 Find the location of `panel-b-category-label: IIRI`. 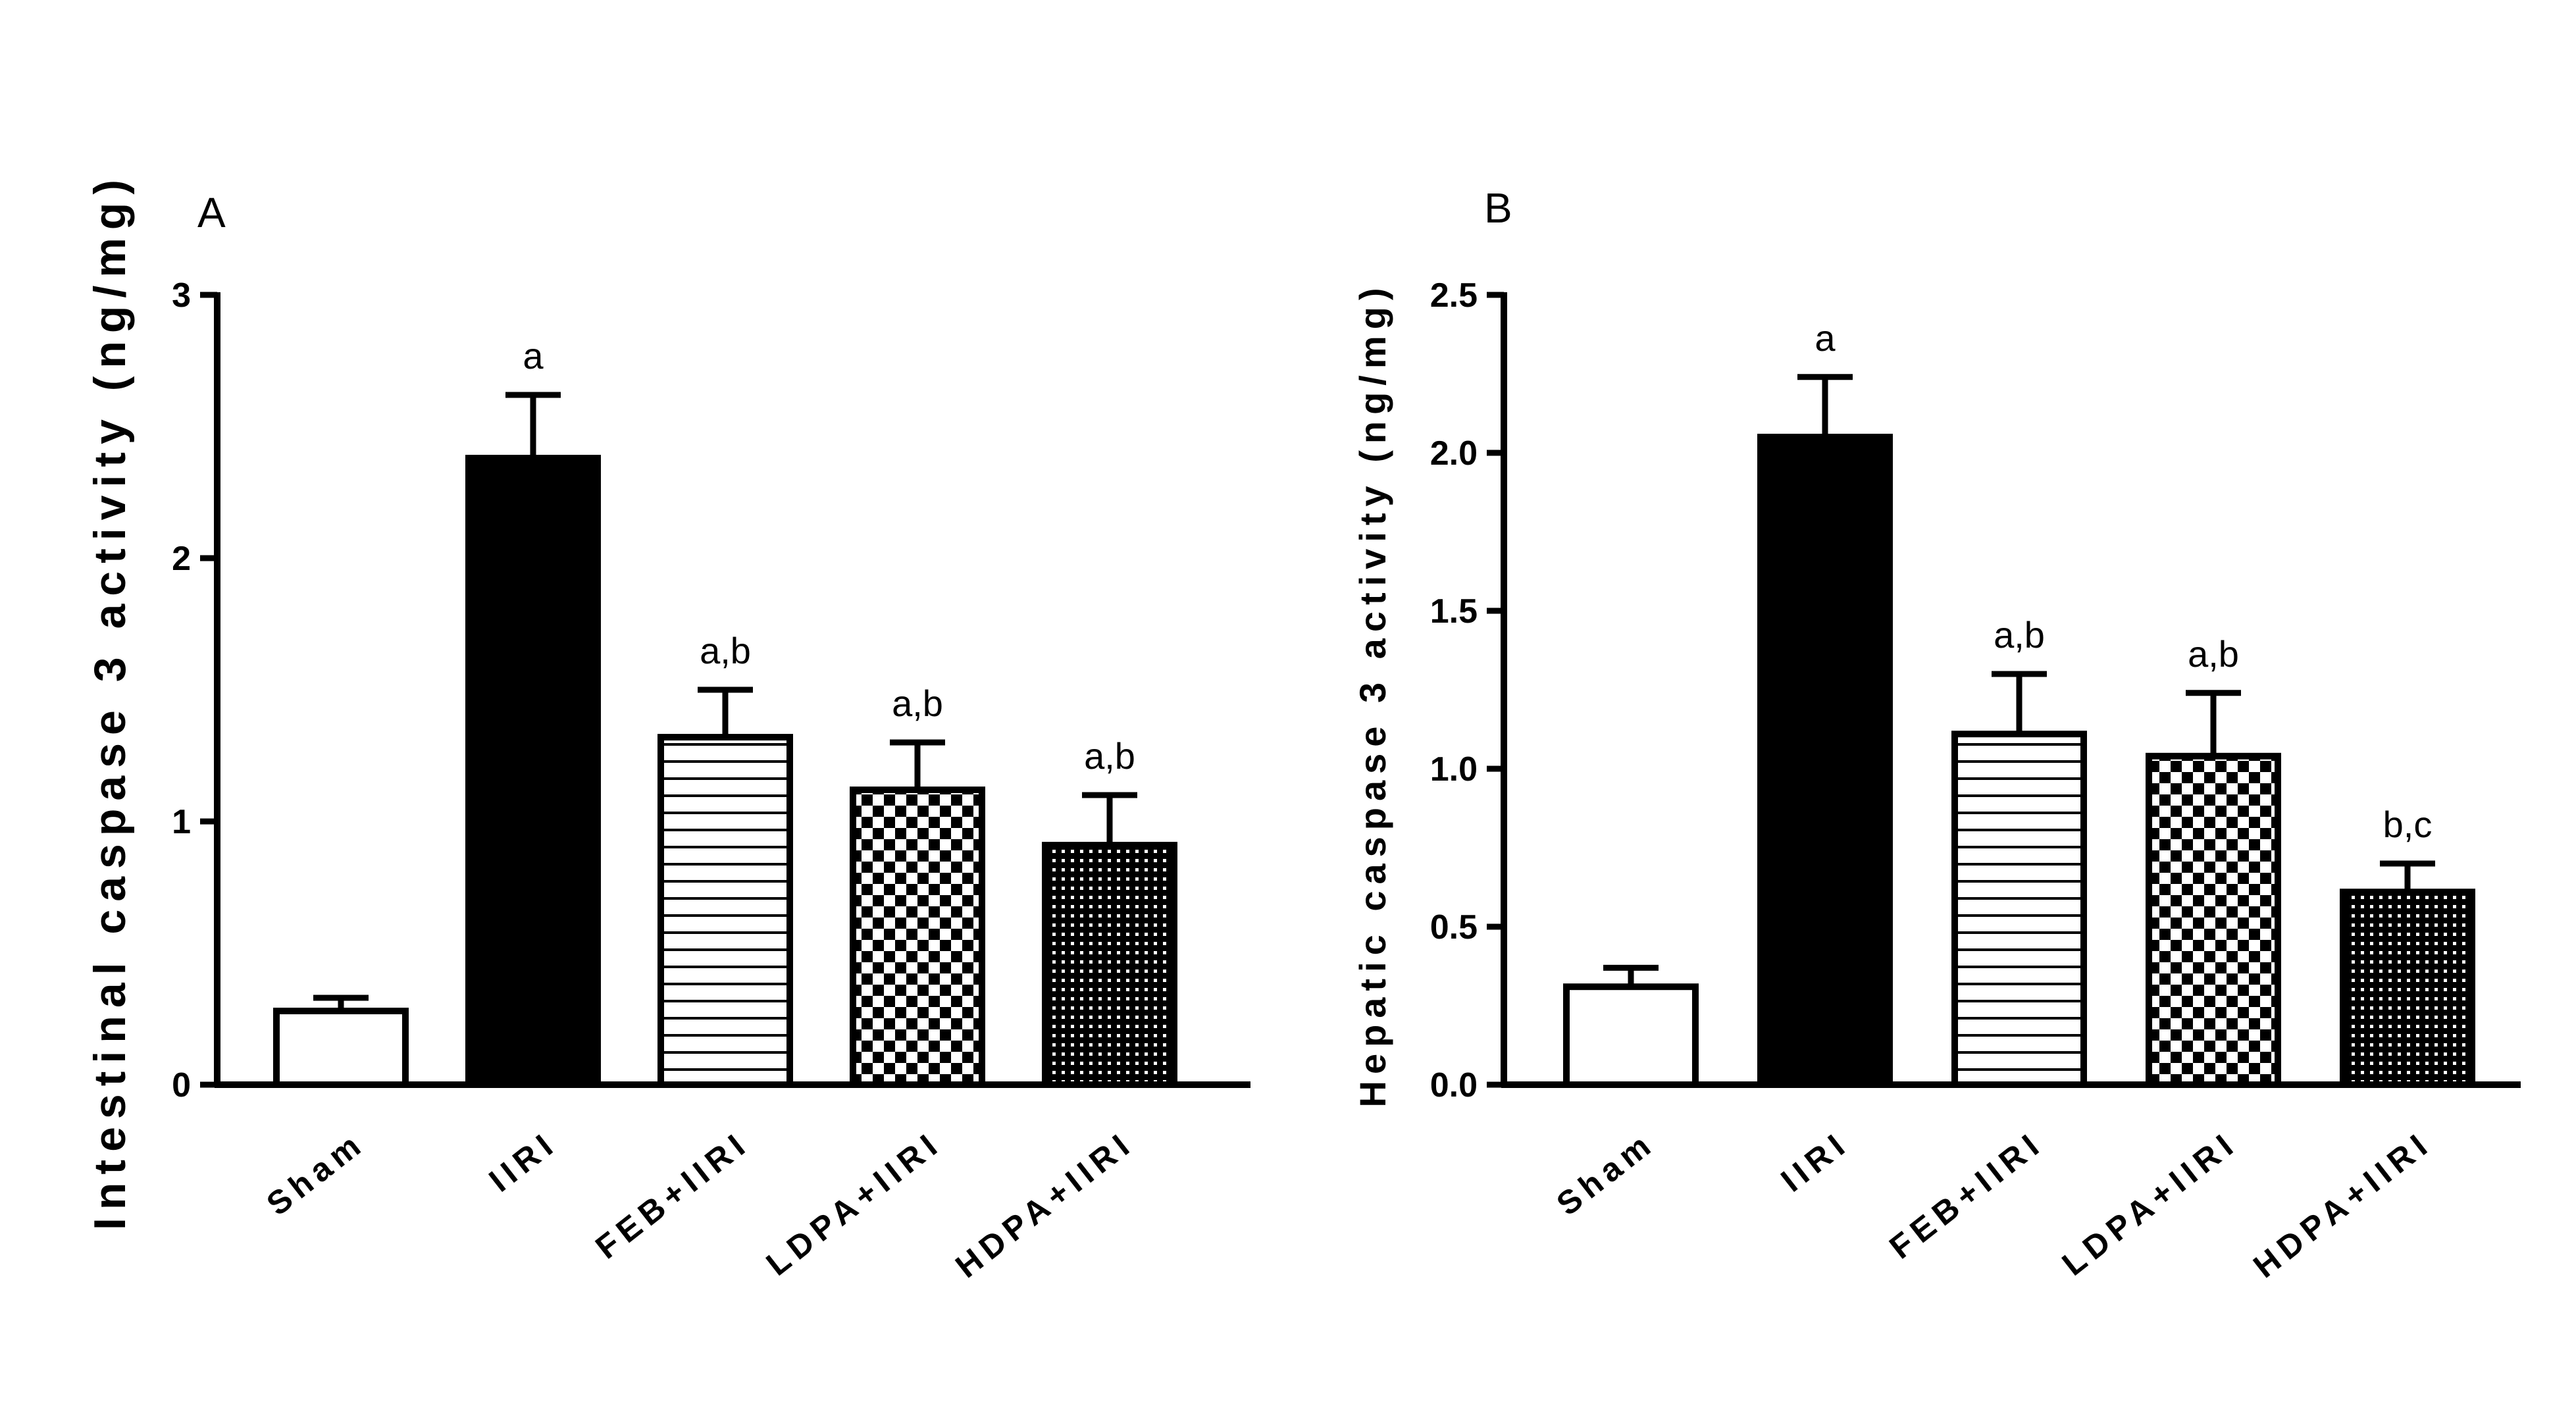

panel-b-category-label: IIRI is located at coordinates (1815, 1161).